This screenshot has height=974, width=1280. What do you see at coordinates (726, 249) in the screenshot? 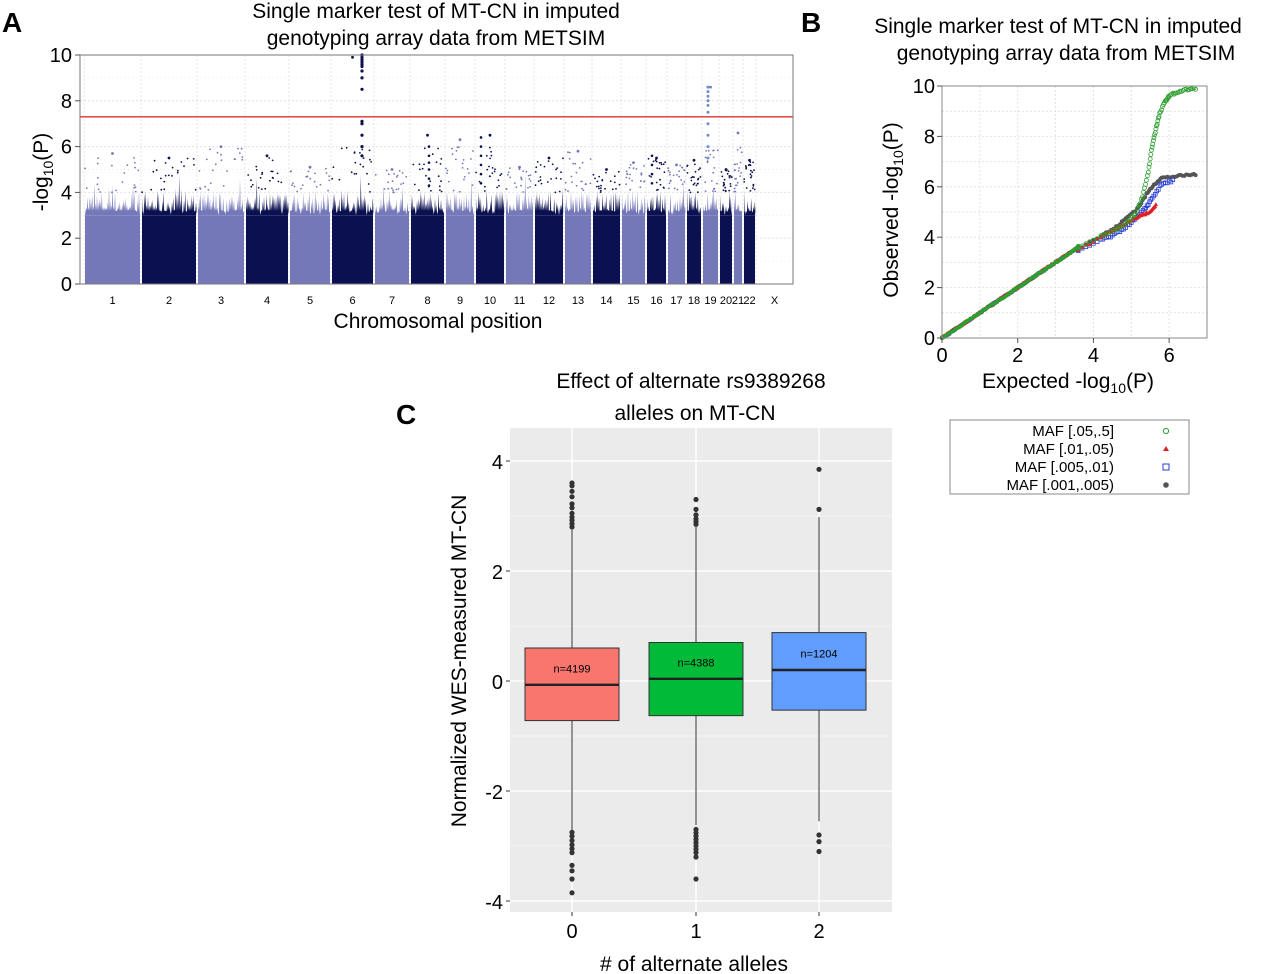
I see `chrom-20-body` at bounding box center [726, 249].